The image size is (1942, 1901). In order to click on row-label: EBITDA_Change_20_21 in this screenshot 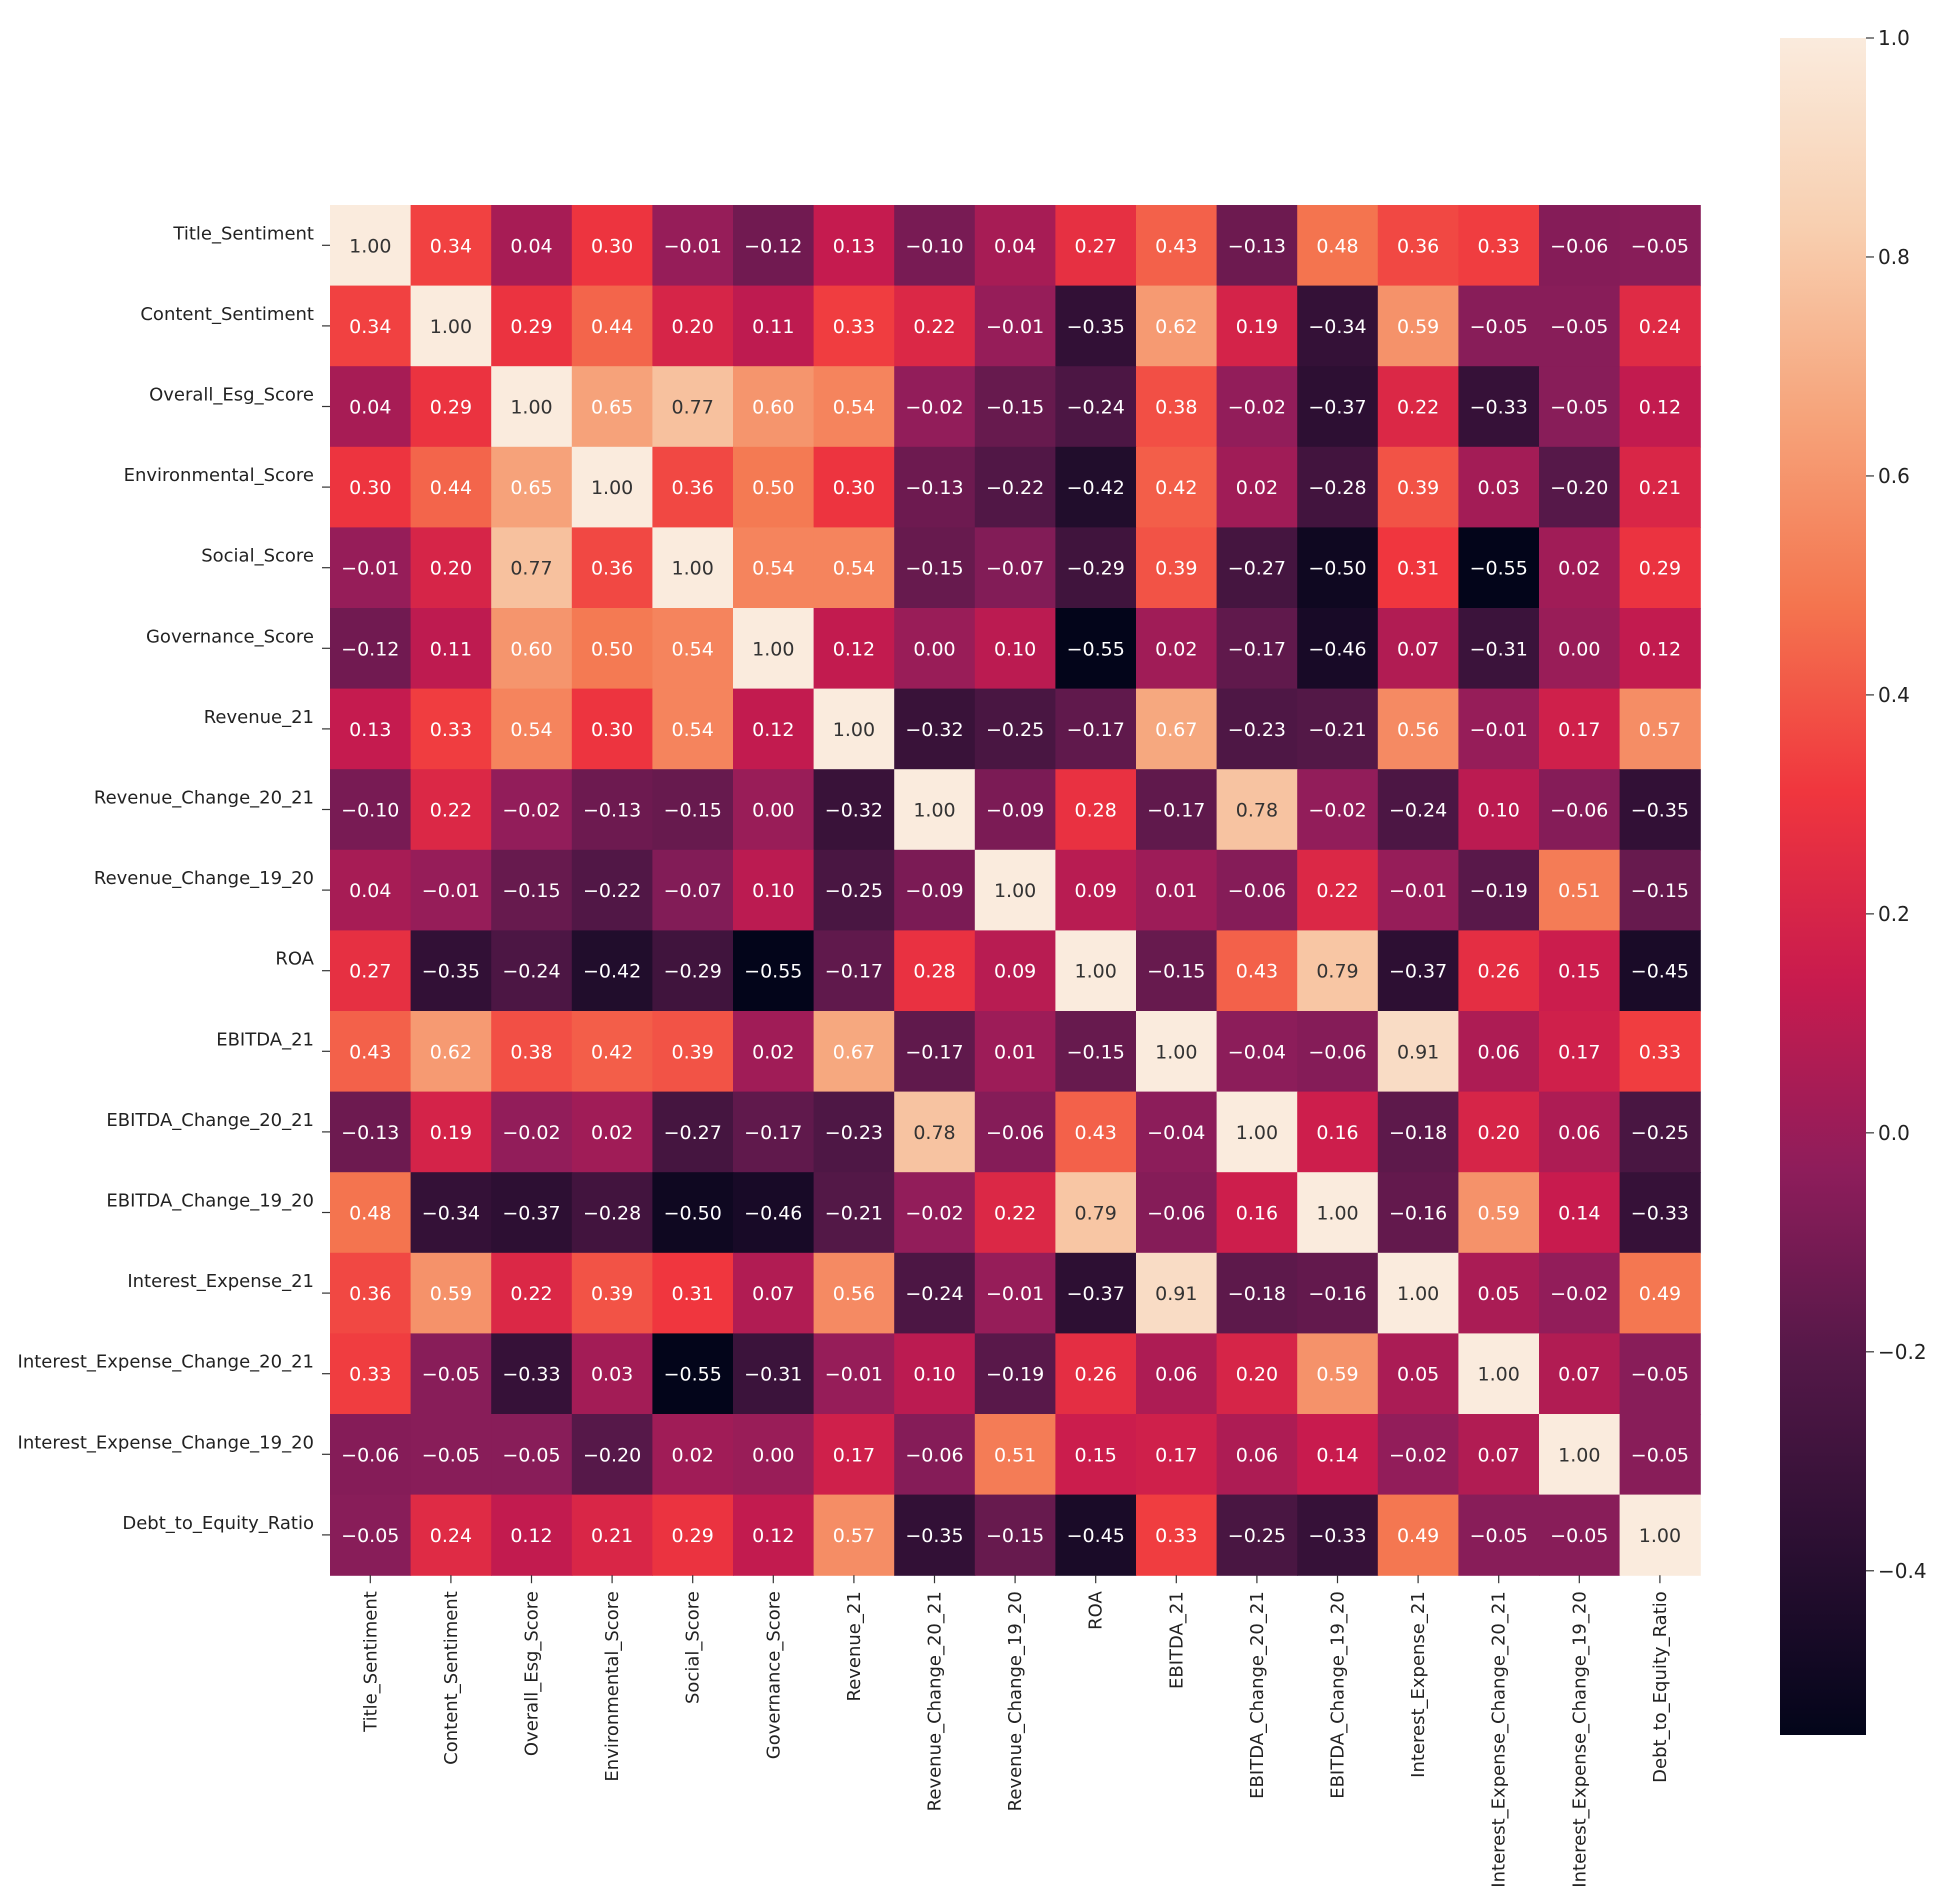, I will do `click(210, 1120)`.